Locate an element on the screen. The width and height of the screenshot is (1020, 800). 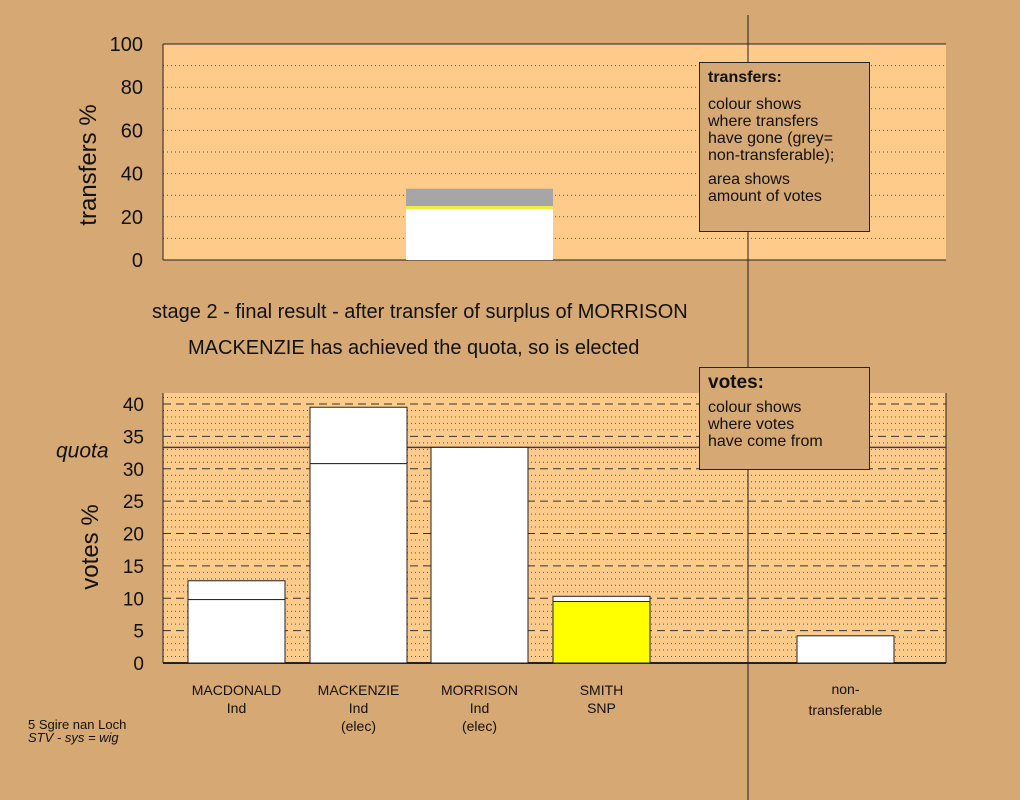
transfer-bar-white is located at coordinates (479, 234).